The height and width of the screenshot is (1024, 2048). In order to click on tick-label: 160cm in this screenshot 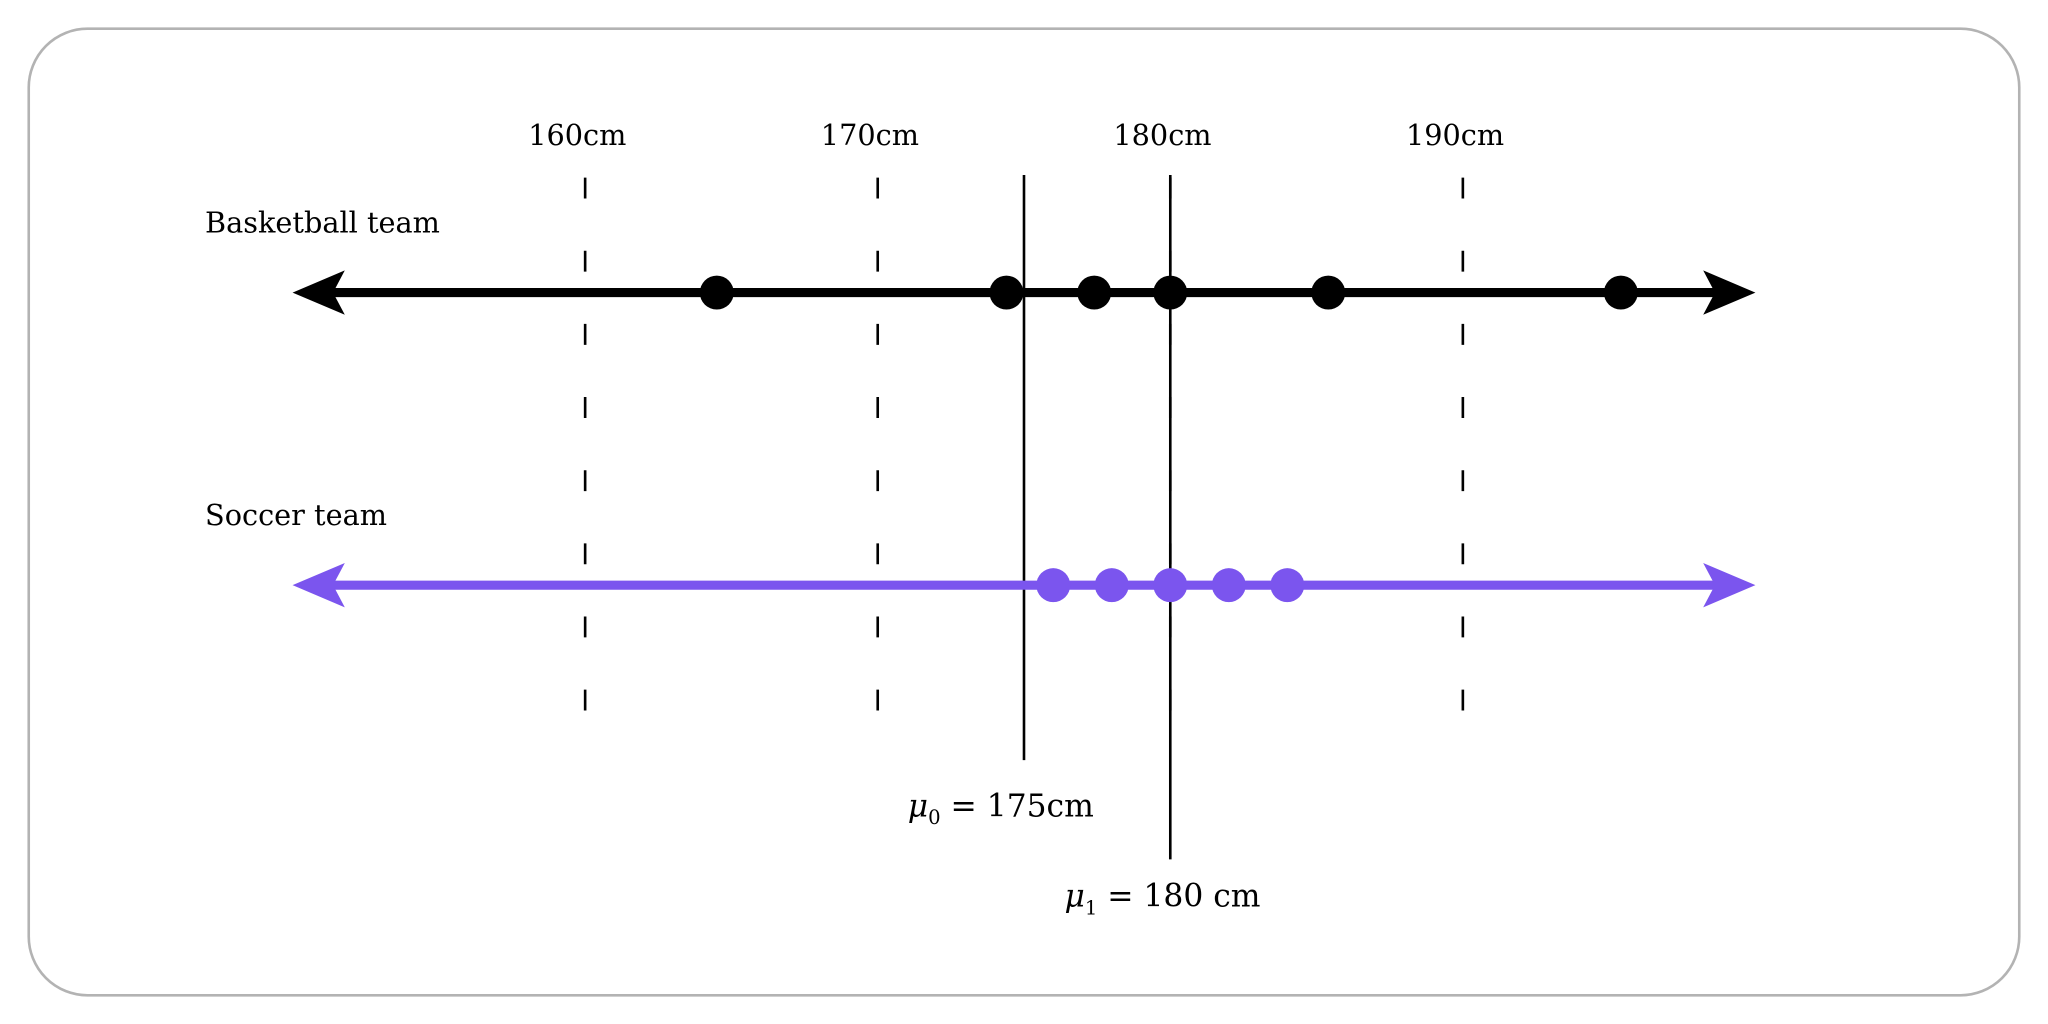, I will do `click(577, 135)`.